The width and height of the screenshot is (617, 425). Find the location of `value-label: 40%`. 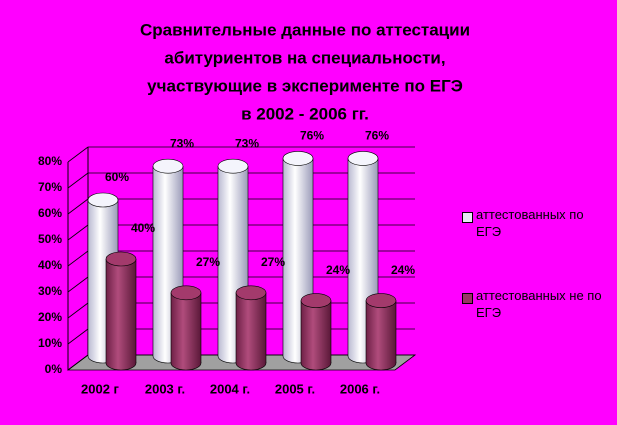

value-label: 40% is located at coordinates (143, 228).